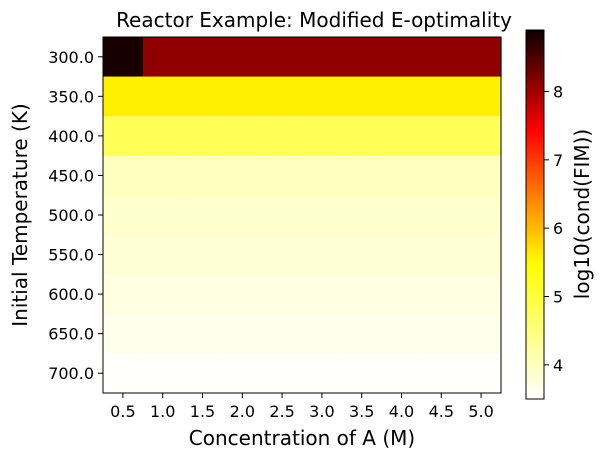 Image resolution: width=604 pixels, height=460 pixels. Describe the element at coordinates (401, 411) in the screenshot. I see `x-tick-label: 4.0` at that location.